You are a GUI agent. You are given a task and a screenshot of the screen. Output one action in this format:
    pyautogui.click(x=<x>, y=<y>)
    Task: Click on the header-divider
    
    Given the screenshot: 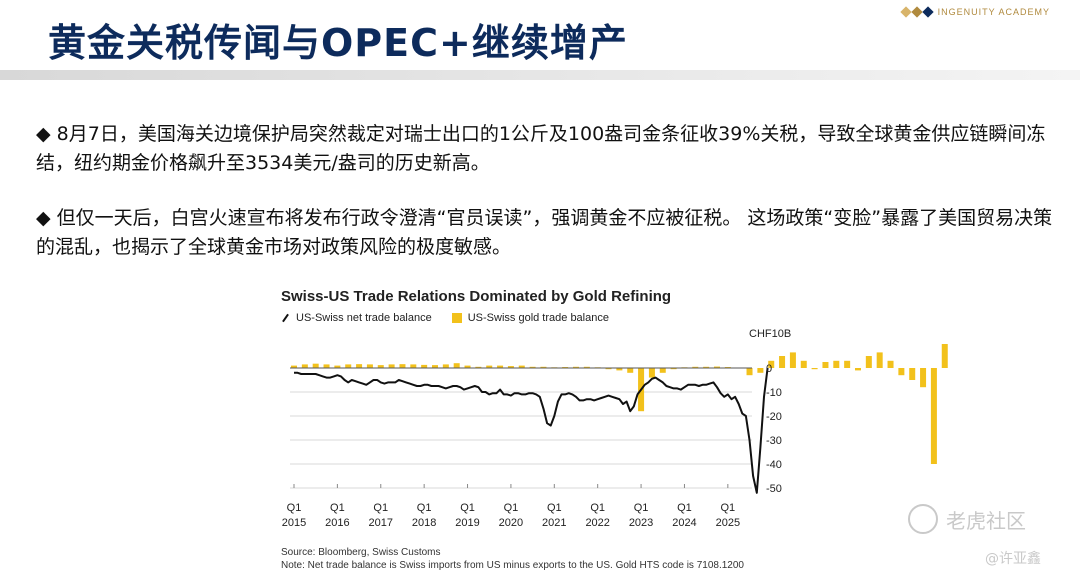 What is the action you would take?
    pyautogui.click(x=540, y=75)
    